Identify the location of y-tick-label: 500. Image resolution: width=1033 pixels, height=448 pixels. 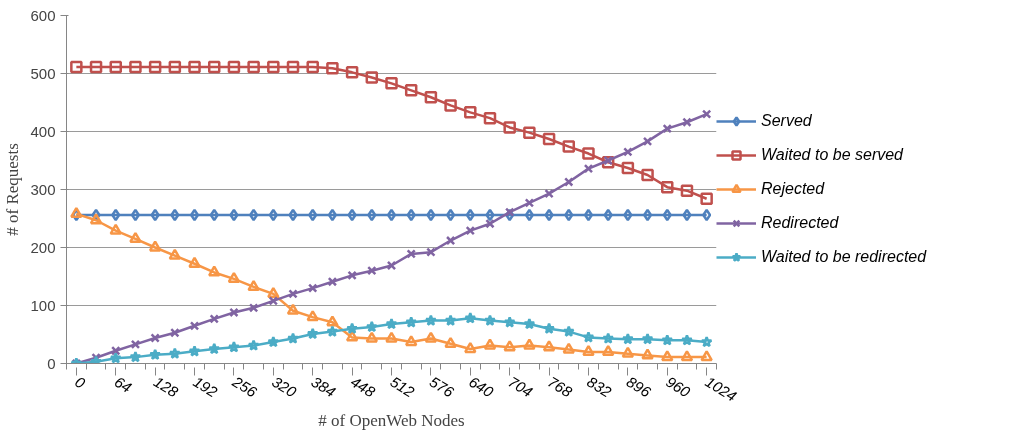
(43, 73).